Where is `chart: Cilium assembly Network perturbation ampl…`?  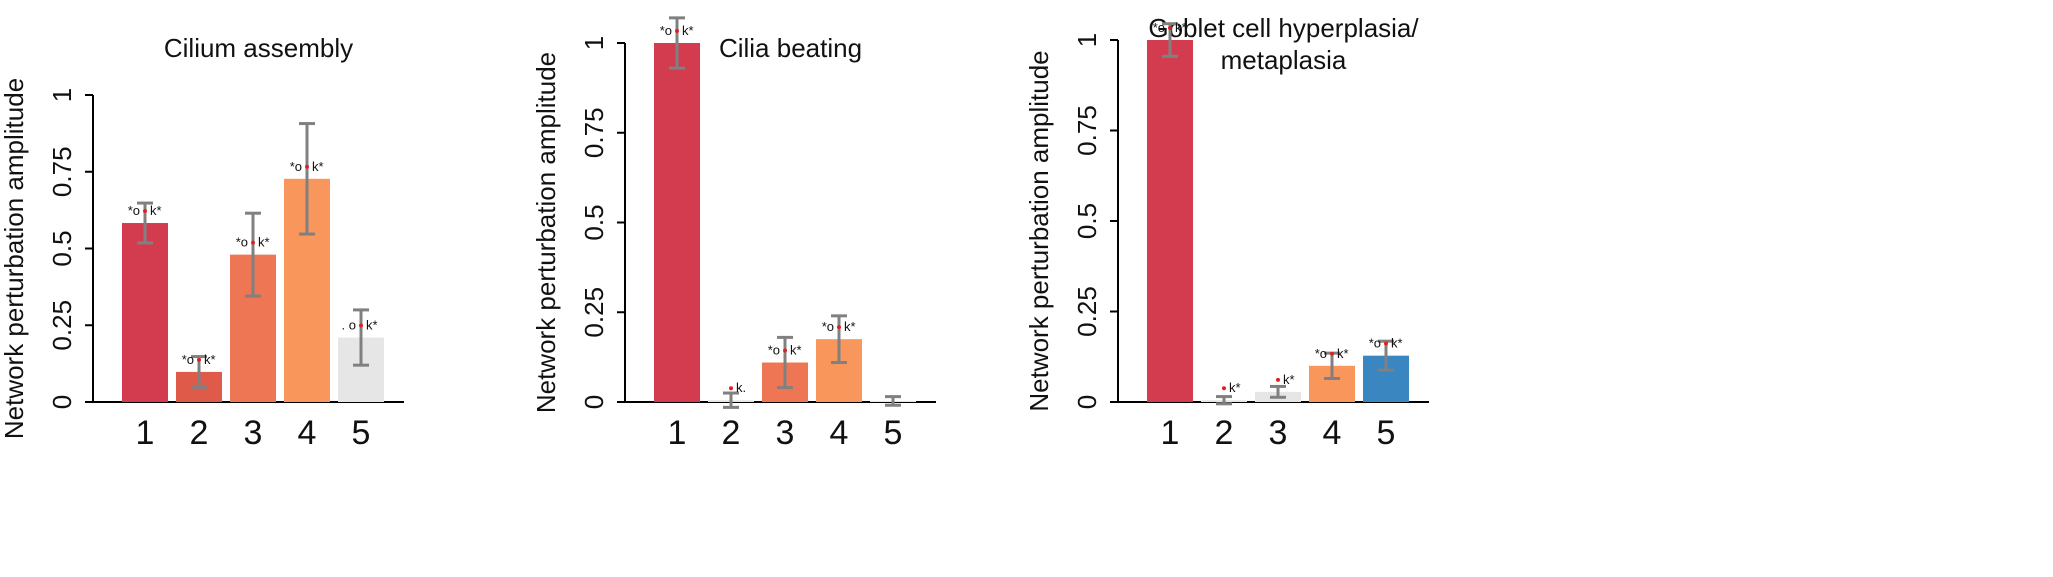
chart: Cilium assembly Network perturbation ampl… is located at coordinates (202, 242).